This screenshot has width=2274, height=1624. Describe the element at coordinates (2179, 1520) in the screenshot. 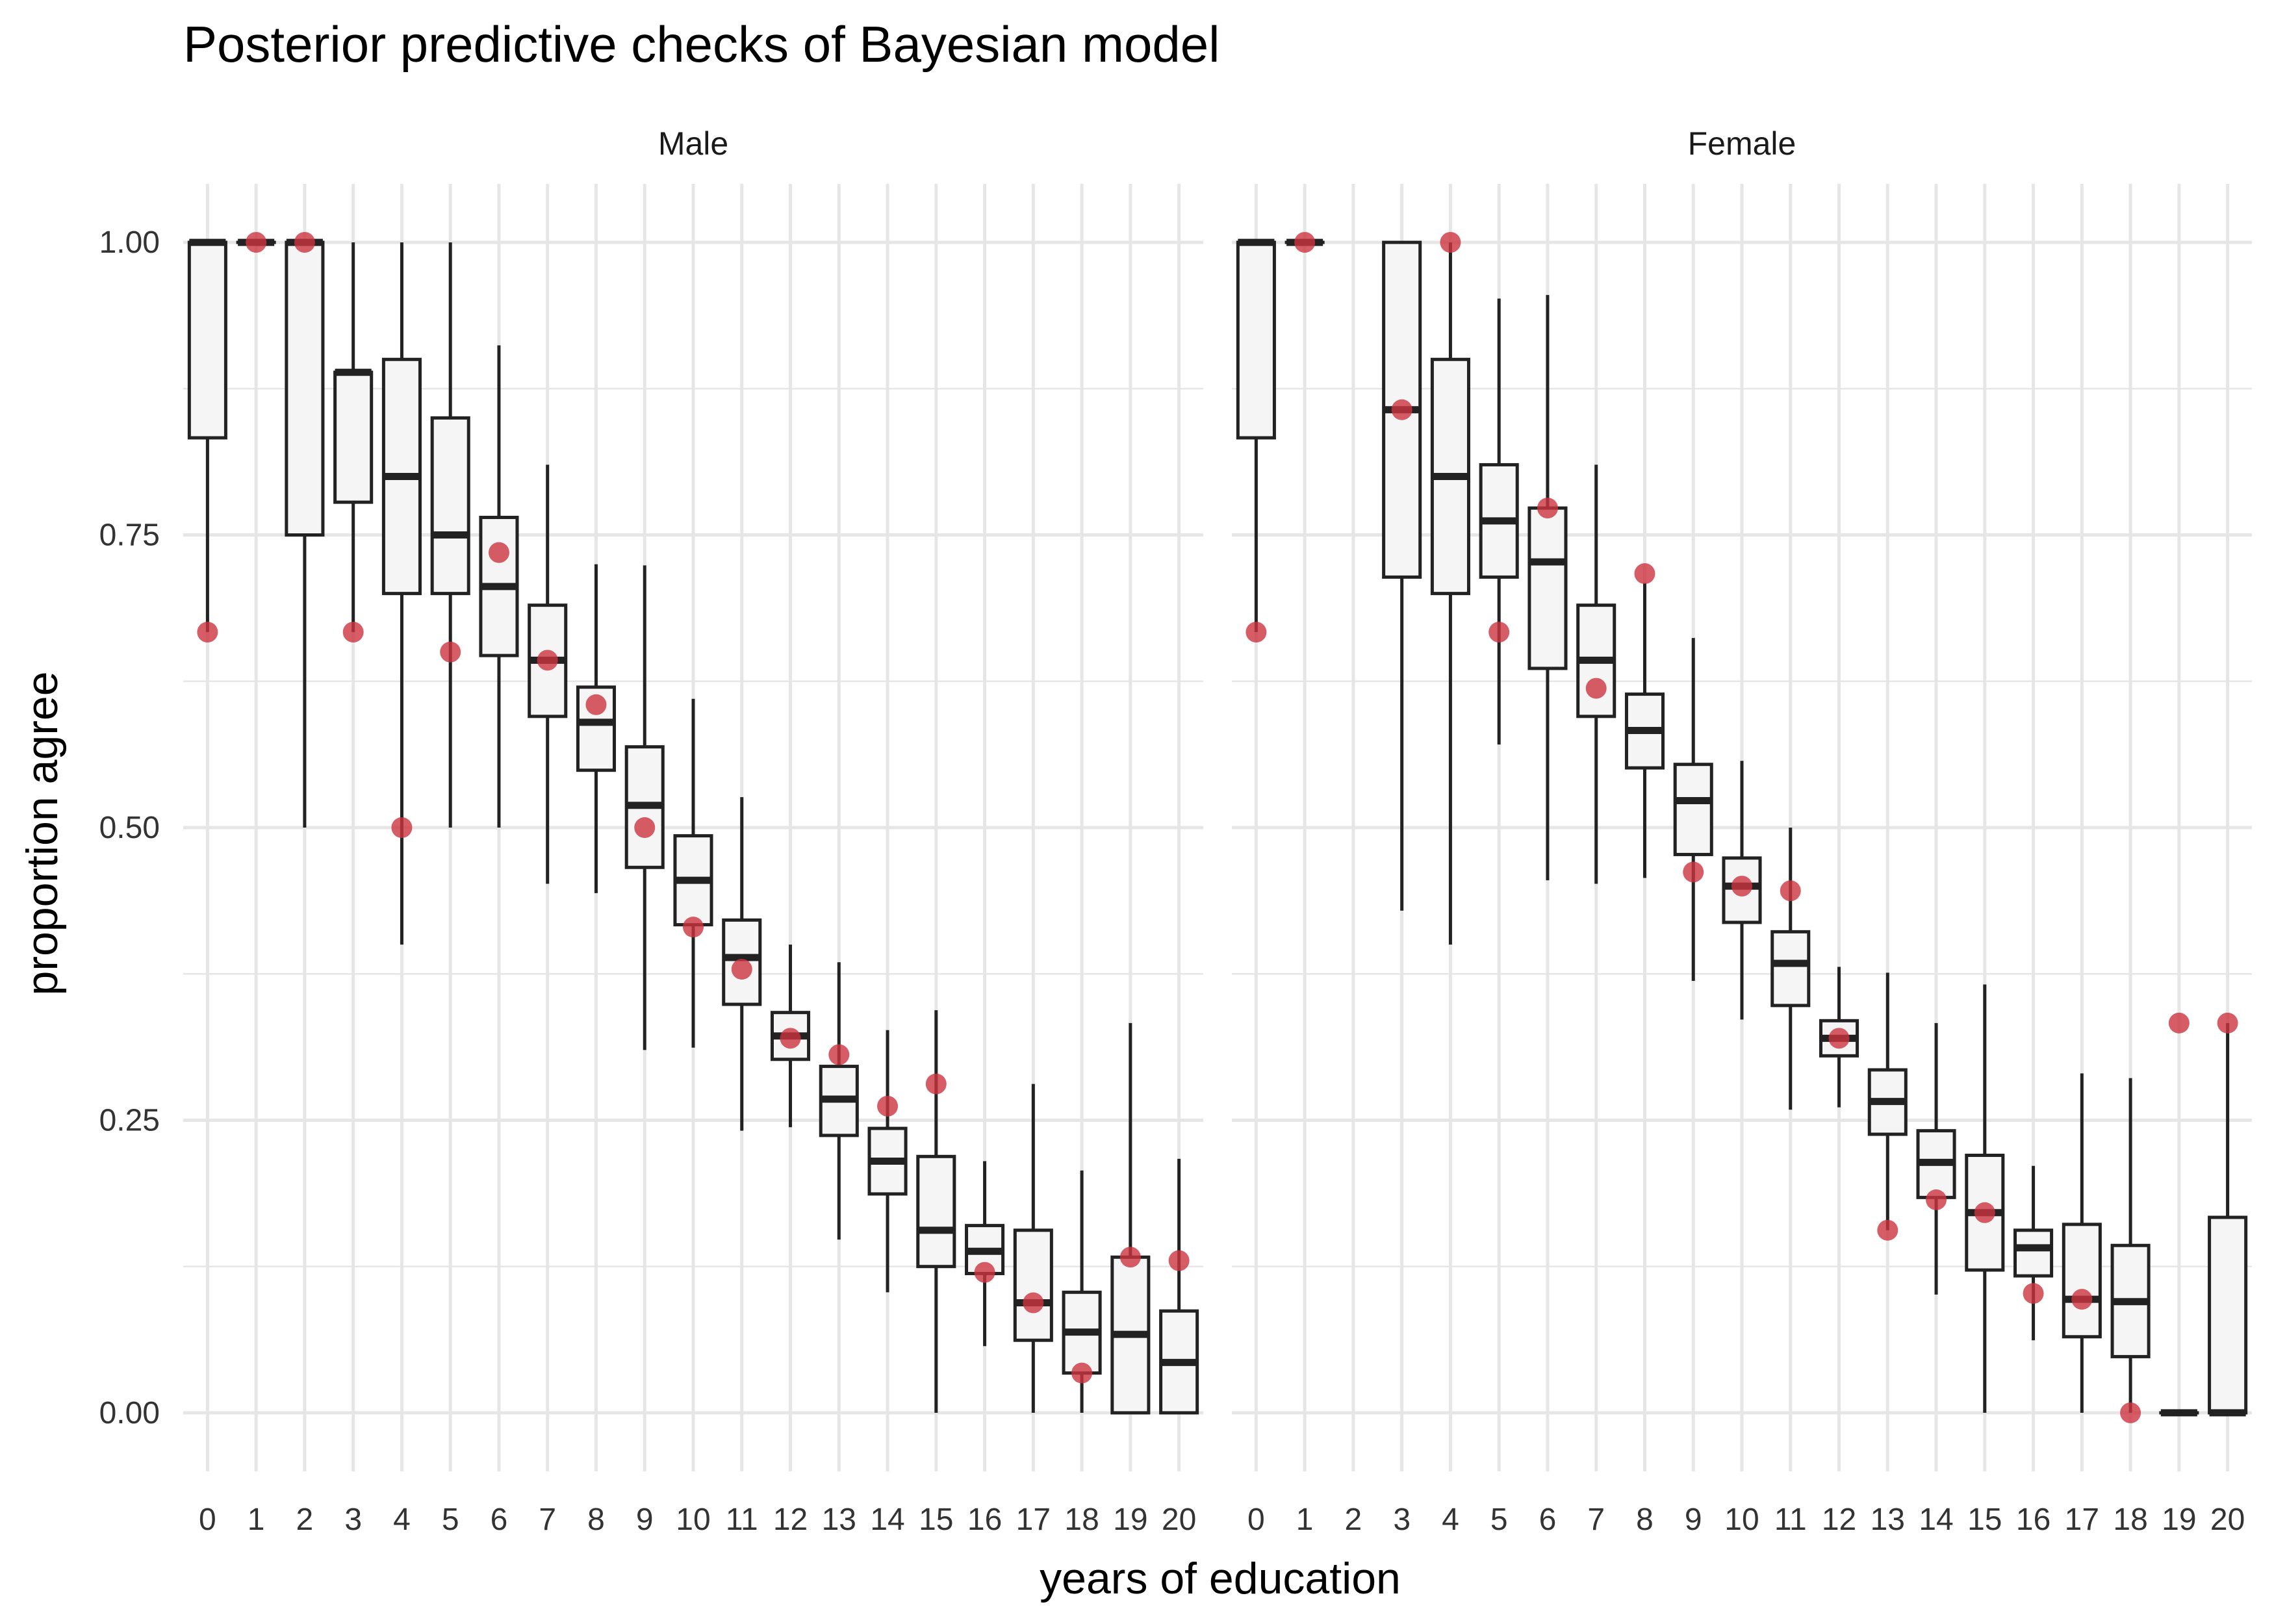

I see `x-tick-label: 19` at that location.